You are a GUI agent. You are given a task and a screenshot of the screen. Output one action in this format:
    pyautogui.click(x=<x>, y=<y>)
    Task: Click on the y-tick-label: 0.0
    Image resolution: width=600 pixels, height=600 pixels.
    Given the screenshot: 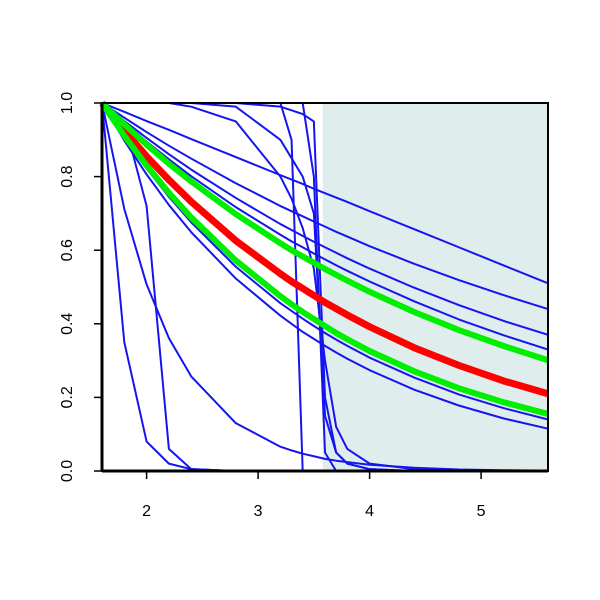 What is the action you would take?
    pyautogui.click(x=67, y=471)
    